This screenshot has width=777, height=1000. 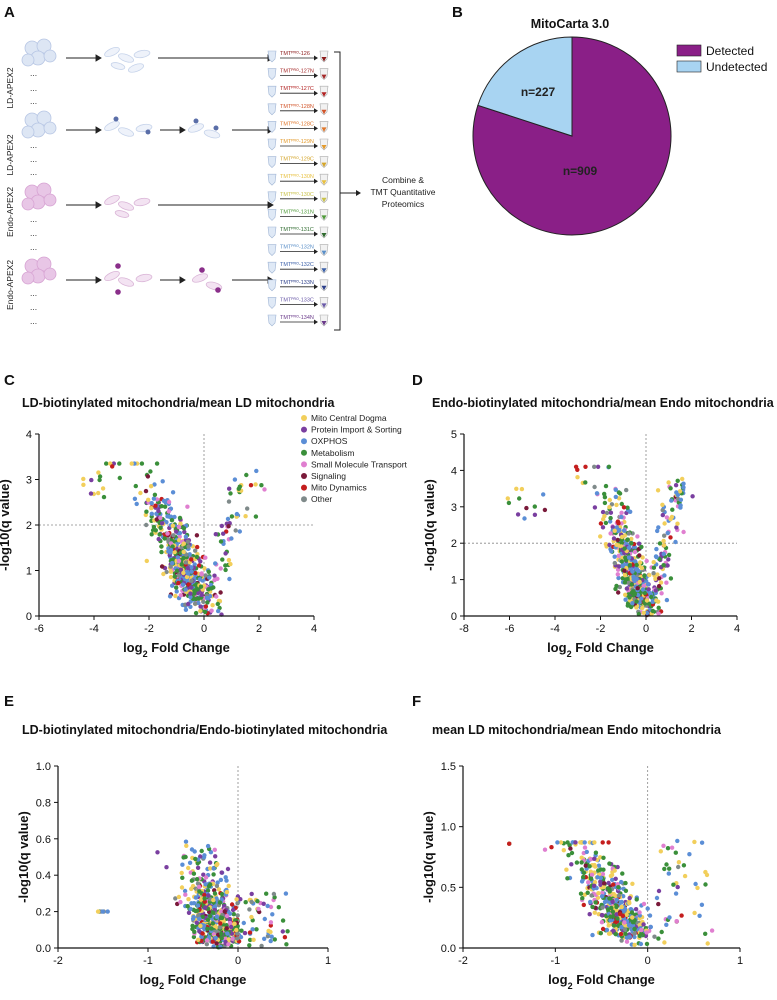 I want to click on row-label-1: LD-APEX2, so click(x=10, y=87).